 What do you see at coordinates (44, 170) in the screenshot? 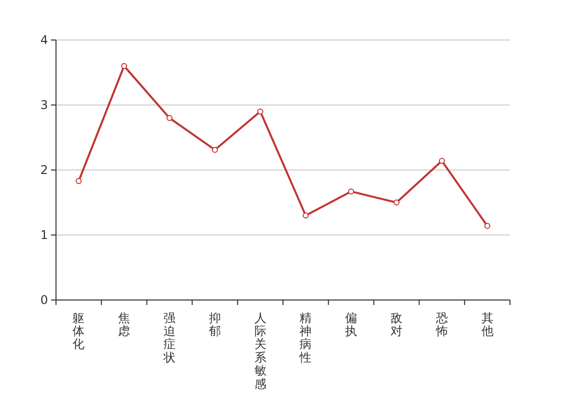
I see `y-tick-label: 2` at bounding box center [44, 170].